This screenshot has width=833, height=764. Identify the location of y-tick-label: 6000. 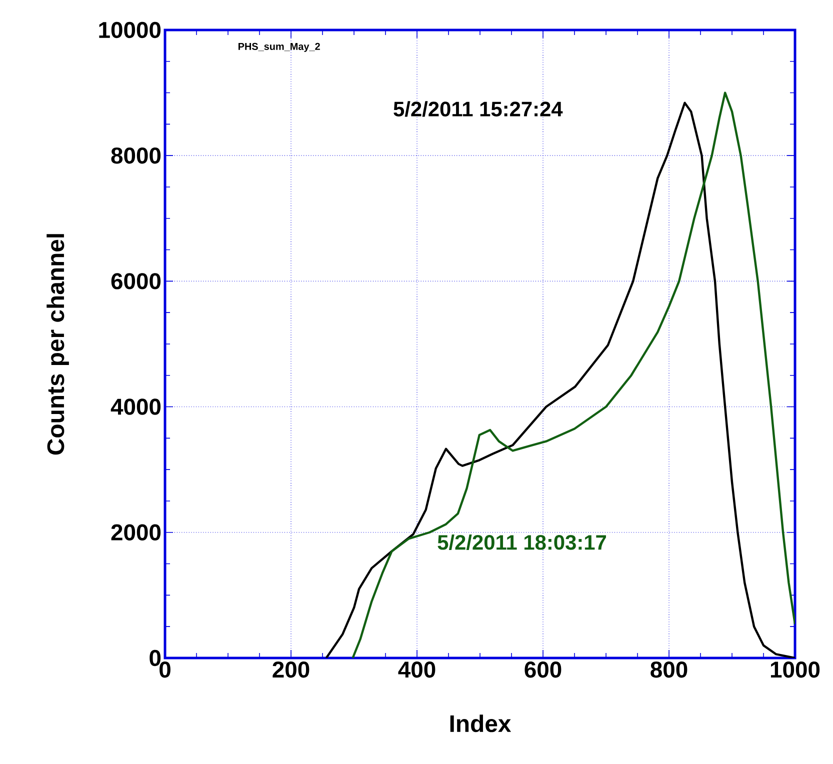
(136, 281).